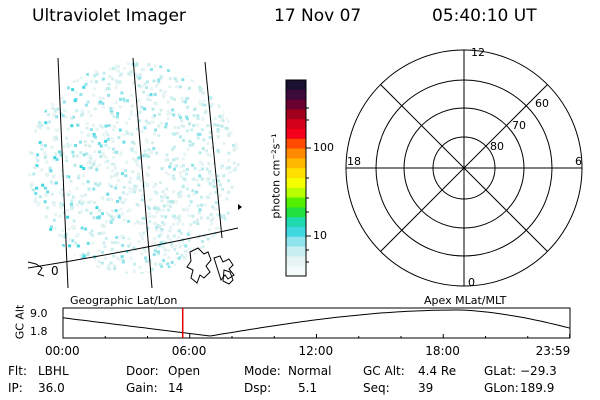 The height and width of the screenshot is (400, 600). Describe the element at coordinates (553, 351) in the screenshot. I see `xtick-label: 23:59` at that location.